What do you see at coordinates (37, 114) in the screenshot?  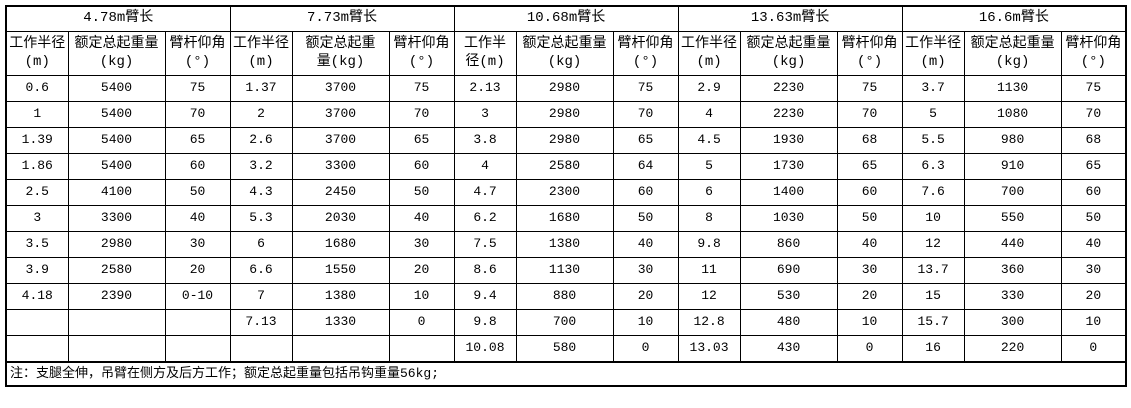 I see `radius-cell: 1` at bounding box center [37, 114].